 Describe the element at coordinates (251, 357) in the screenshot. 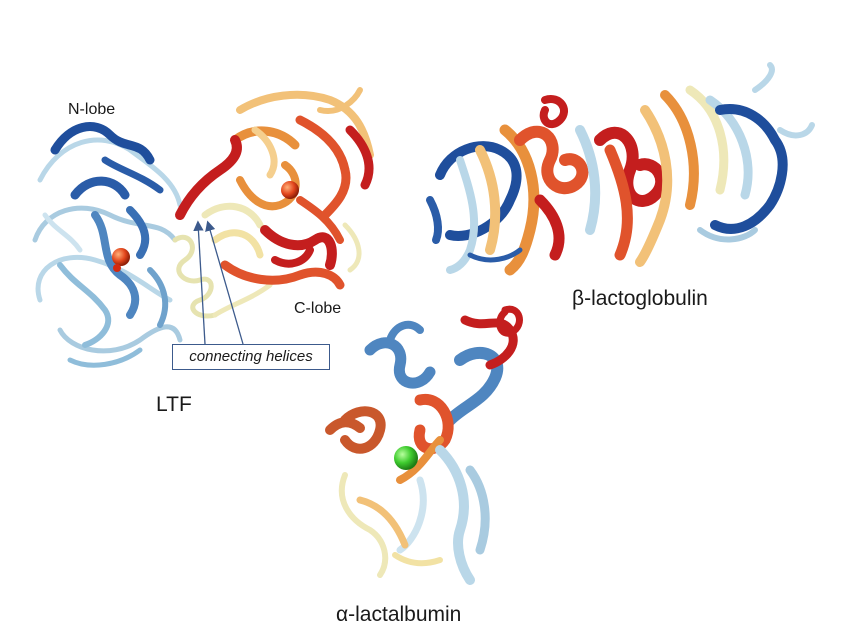

I see `connecting-helices-label: connecting helices` at that location.